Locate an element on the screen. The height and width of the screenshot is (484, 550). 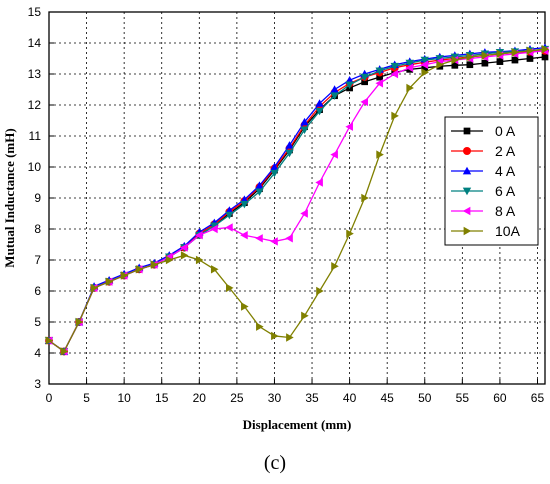
legend-label: 4 A is located at coordinates (505, 171).